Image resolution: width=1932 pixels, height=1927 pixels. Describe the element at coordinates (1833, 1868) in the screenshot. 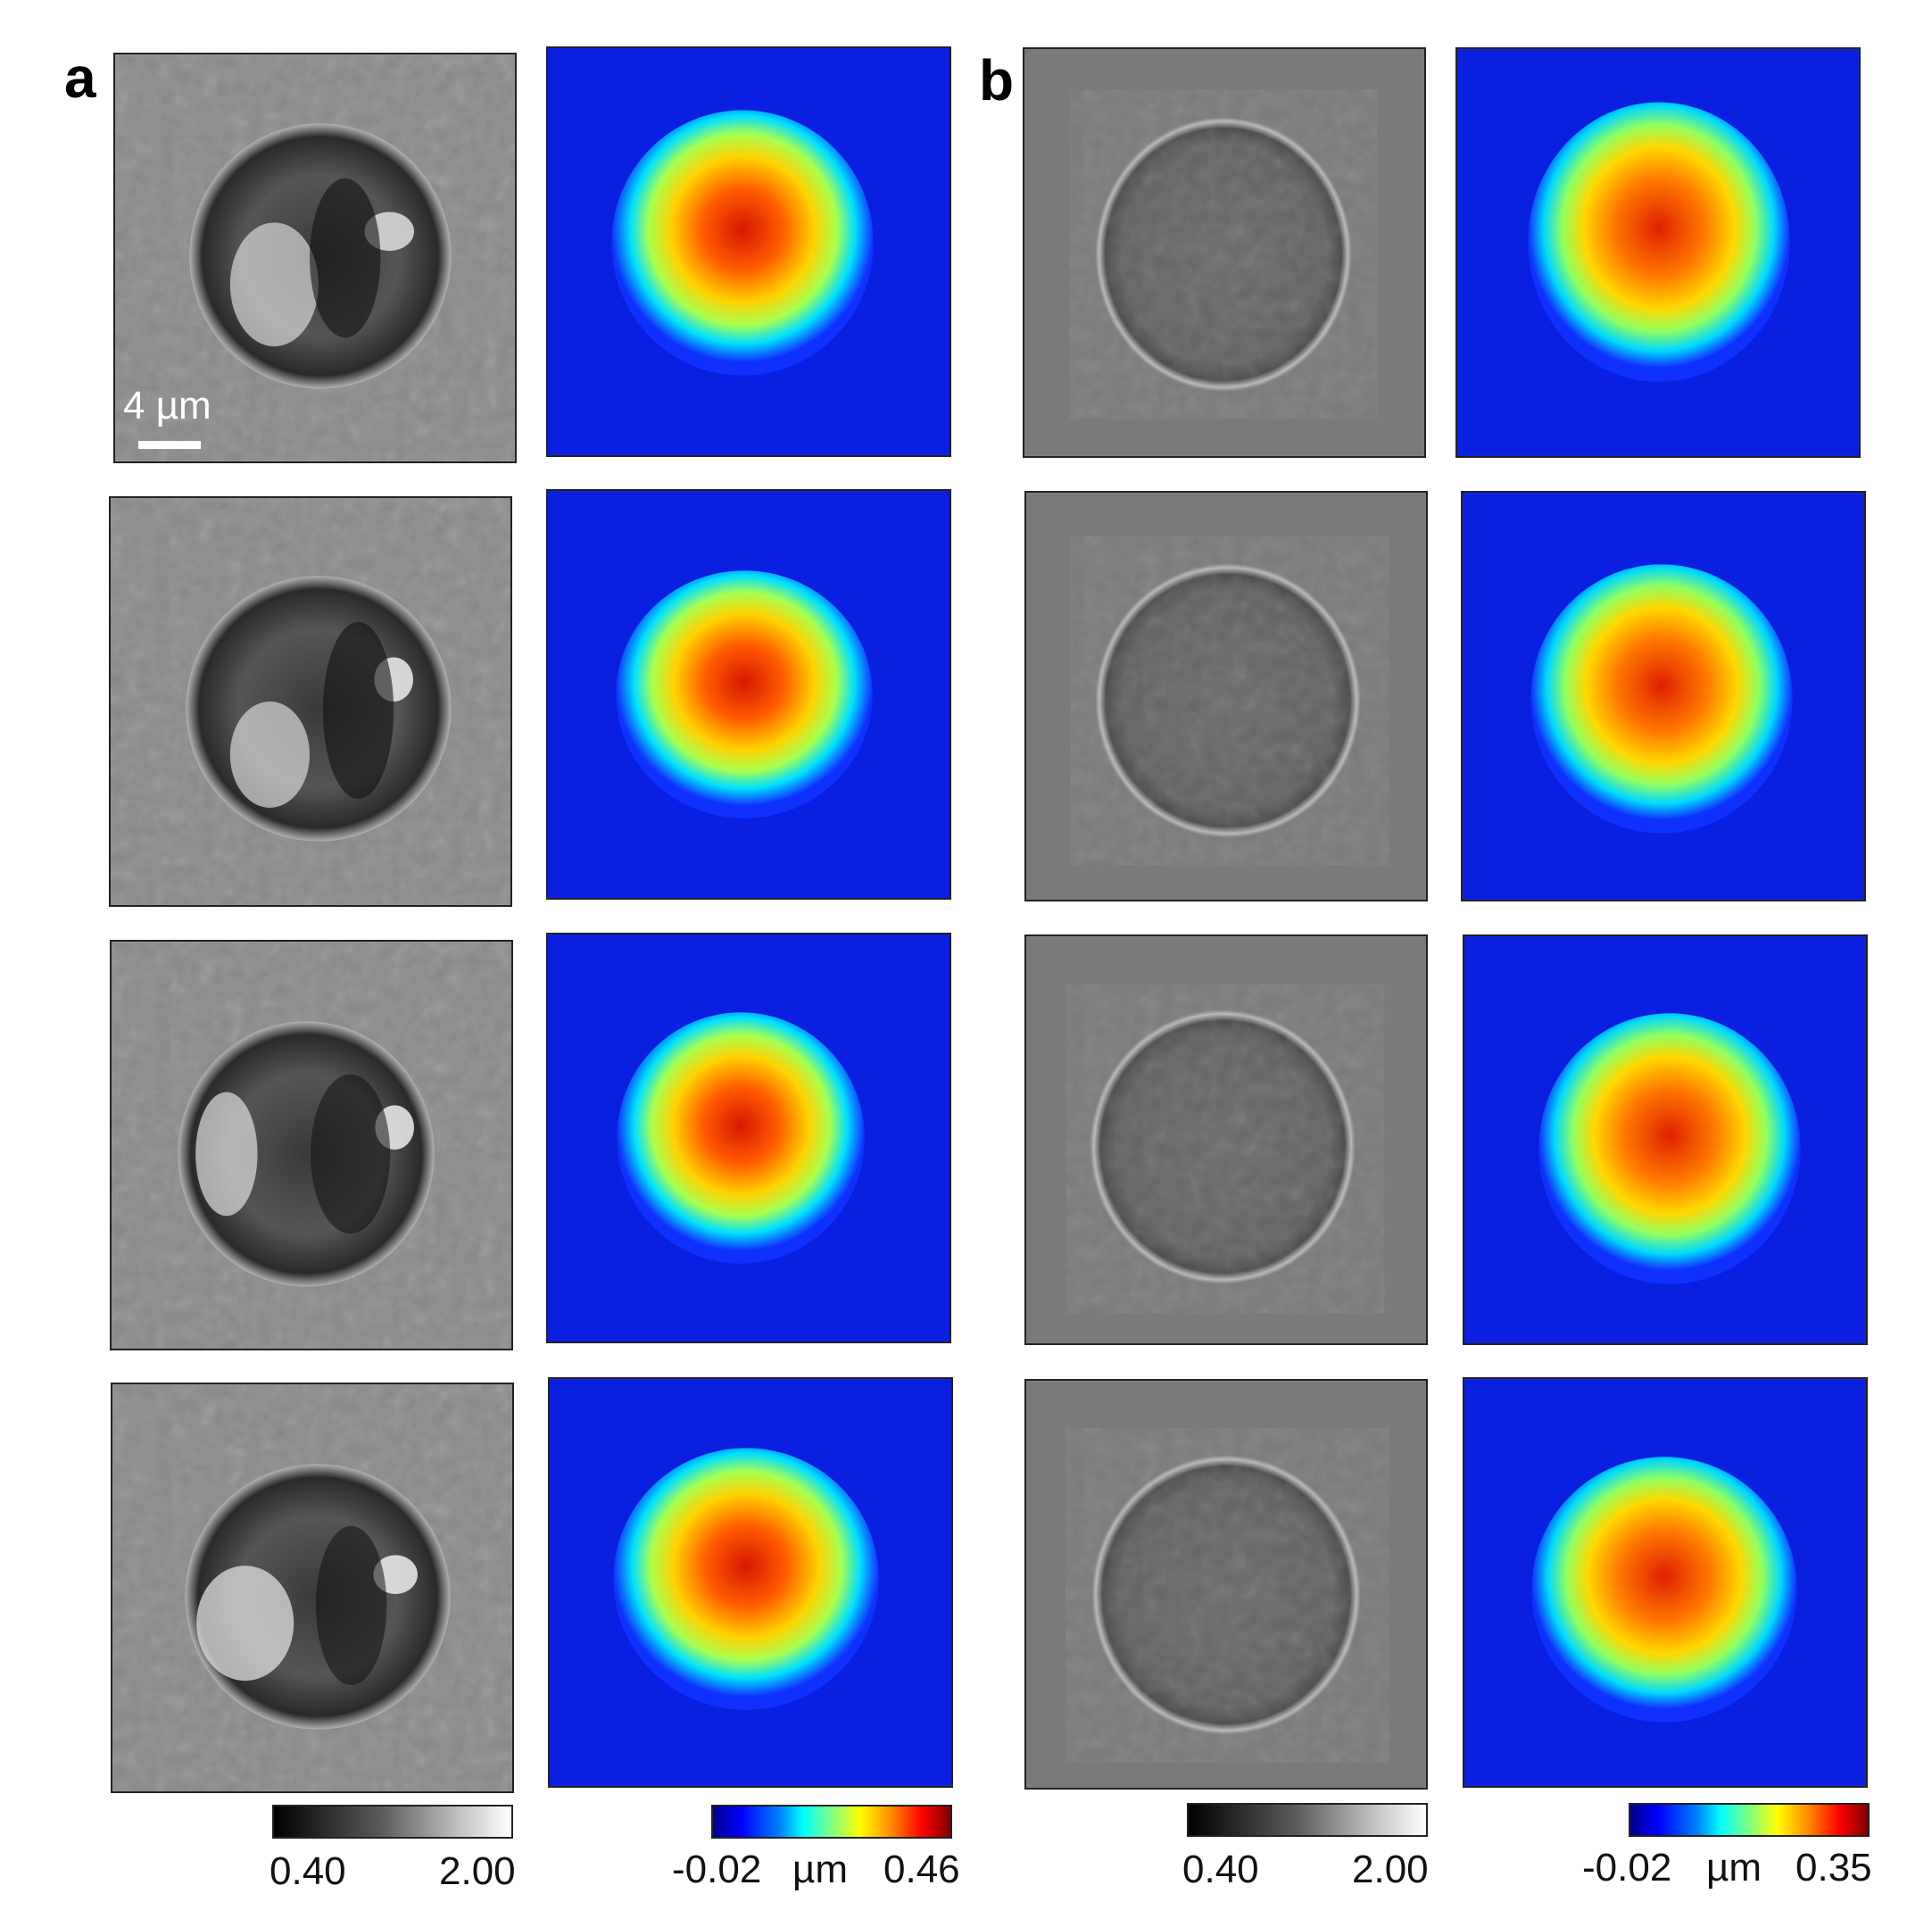

I see `b-height-colorbar-max: 0.35` at that location.